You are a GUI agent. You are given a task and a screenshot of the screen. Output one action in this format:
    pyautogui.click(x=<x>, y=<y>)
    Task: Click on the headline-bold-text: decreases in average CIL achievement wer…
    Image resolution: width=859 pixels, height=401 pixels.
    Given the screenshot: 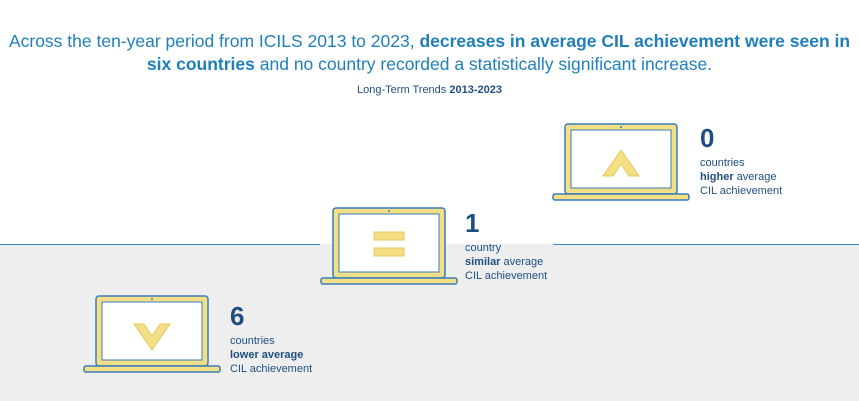 What is the action you would take?
    pyautogui.click(x=498, y=52)
    